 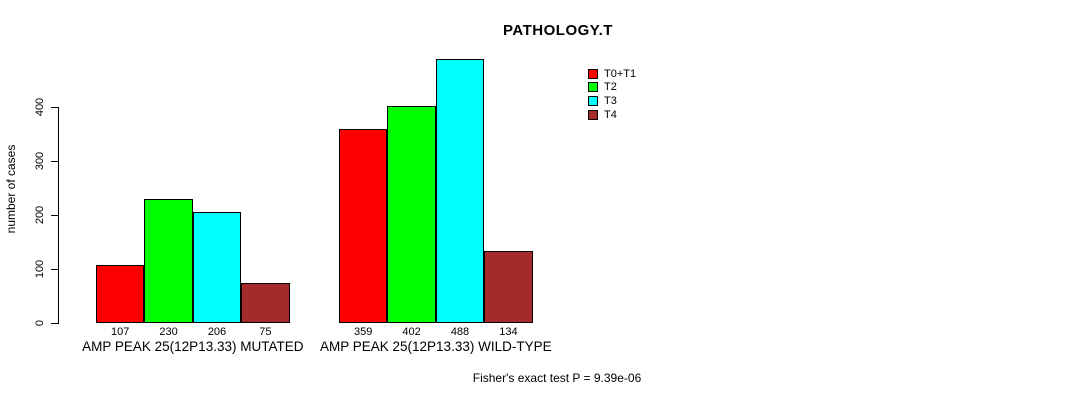 I want to click on x-category-label: AMP PEAK 25(12P13.33) MUTATED, so click(x=193, y=346).